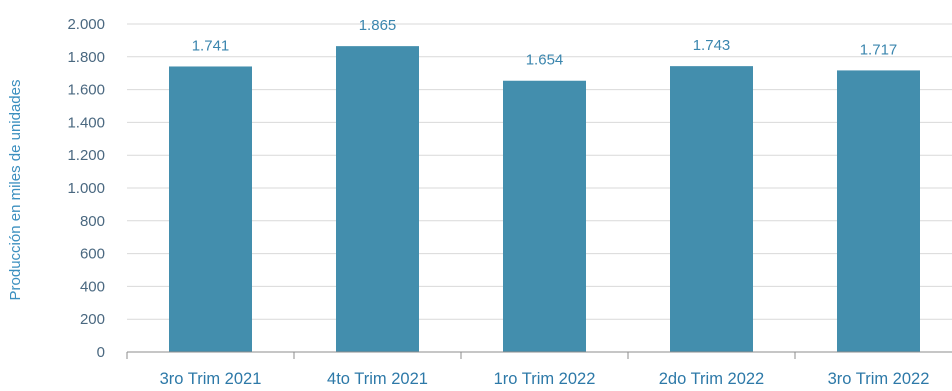 This screenshot has width=952, height=391. I want to click on axes, so click(539, 355).